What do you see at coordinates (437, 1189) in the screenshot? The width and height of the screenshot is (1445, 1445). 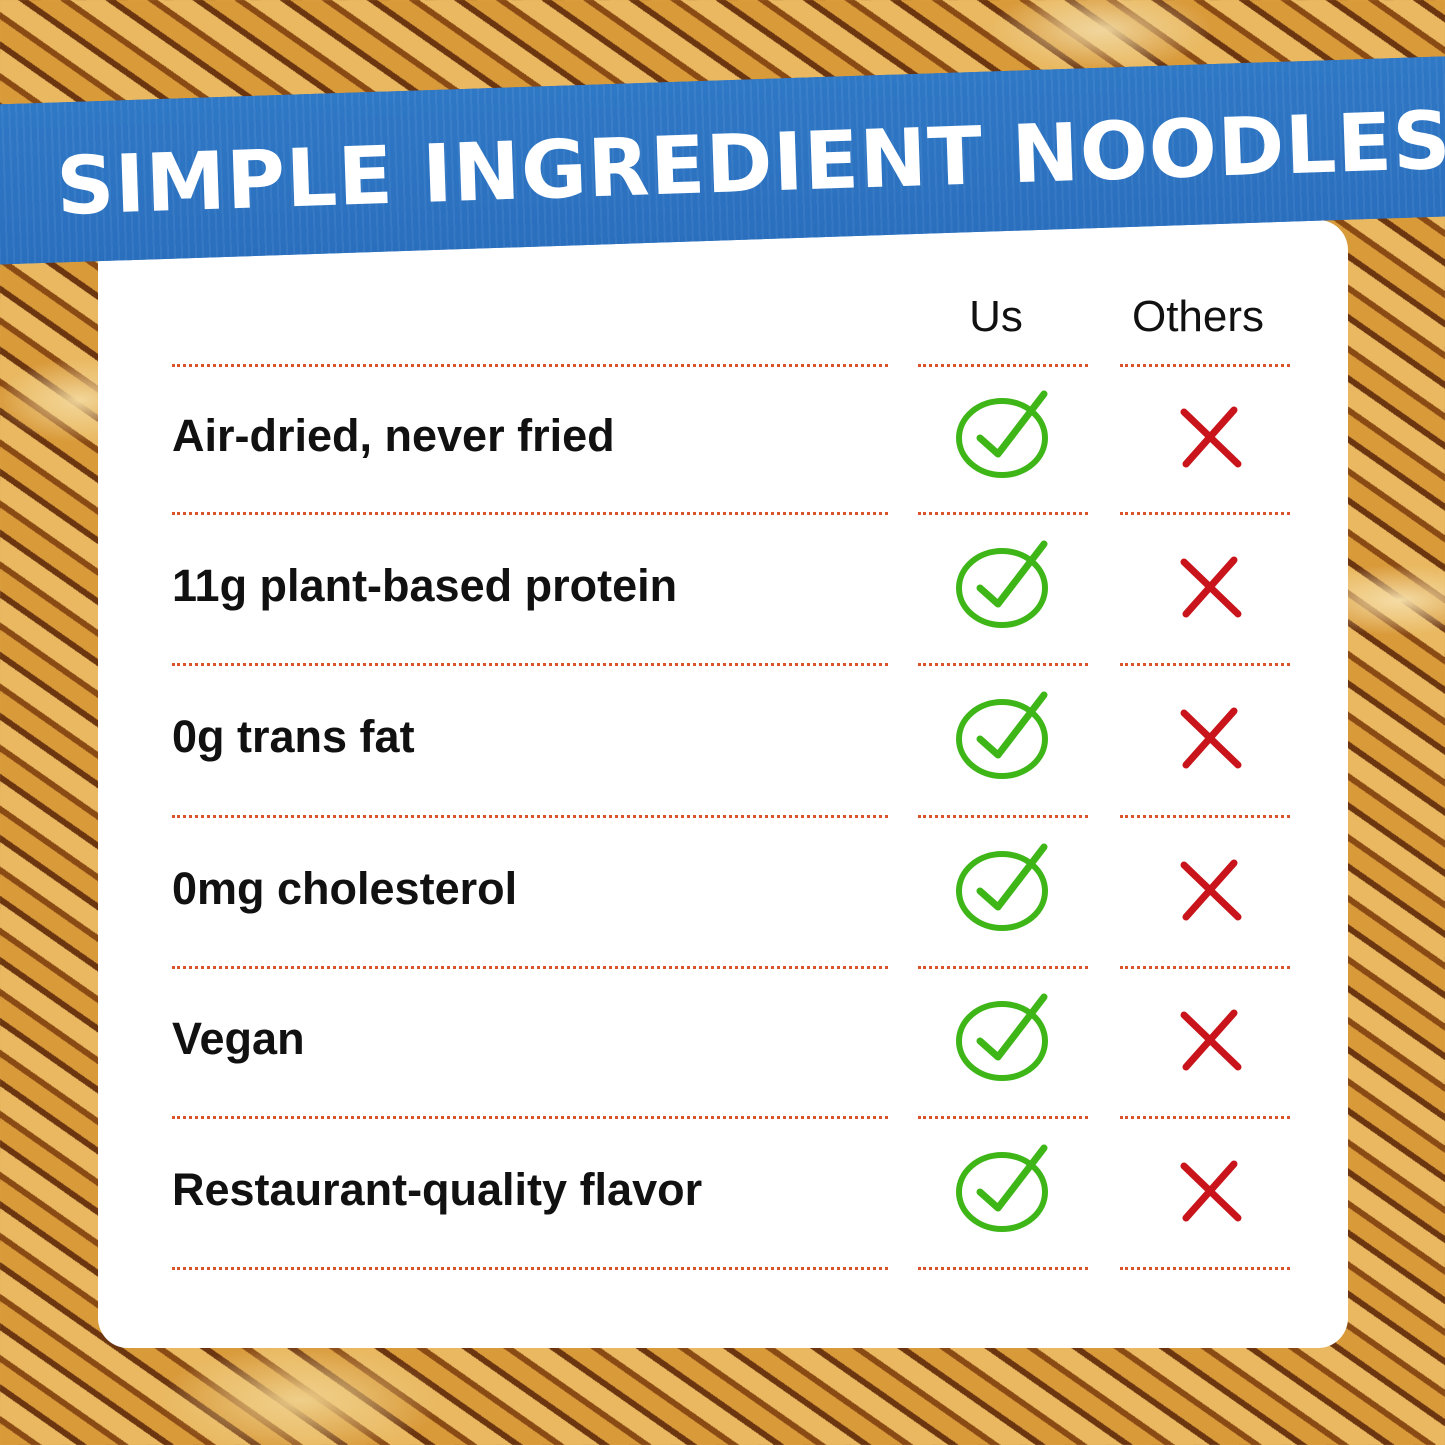 I see `row-label: Restaurant-quality flavor` at bounding box center [437, 1189].